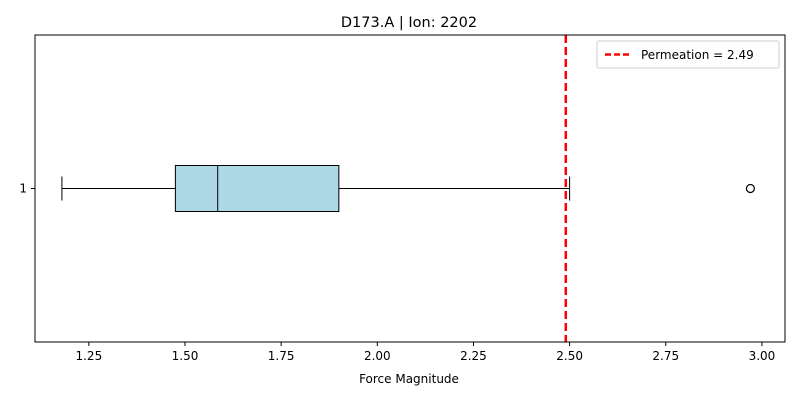  What do you see at coordinates (697, 55) in the screenshot?
I see `legend-permeation-label: Permeation = 2.49` at bounding box center [697, 55].